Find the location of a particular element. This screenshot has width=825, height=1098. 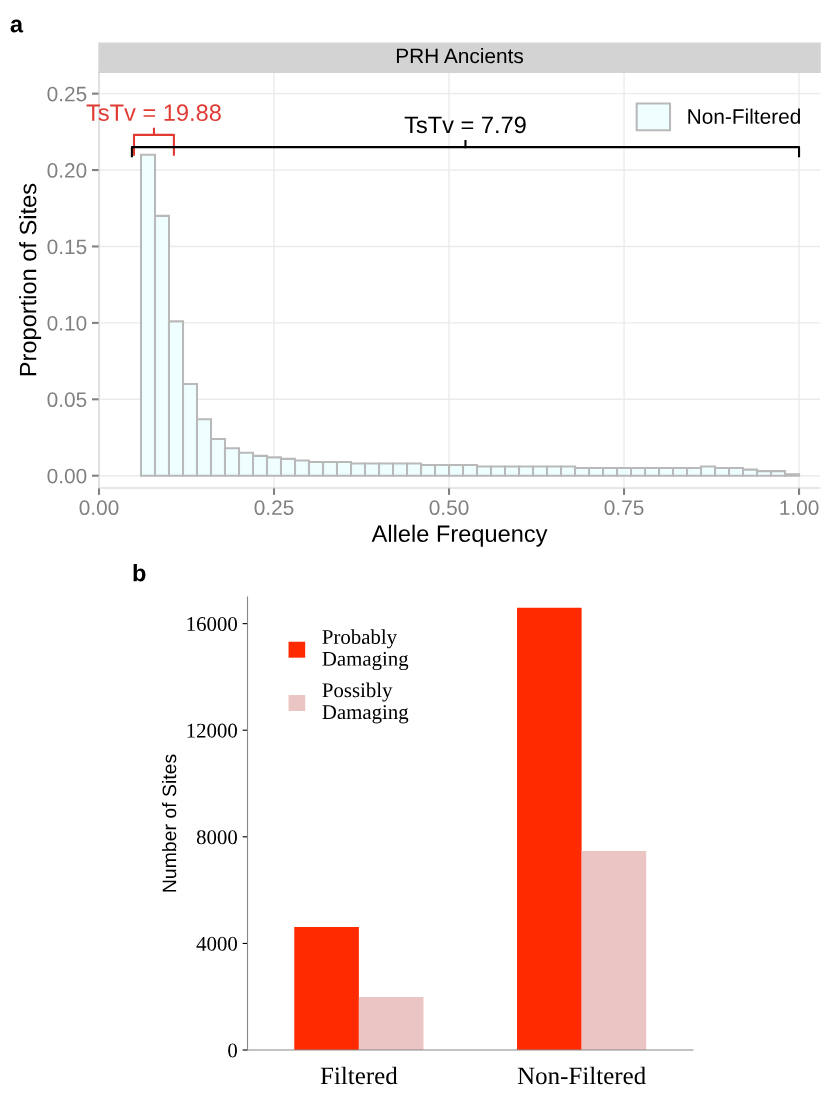

y-tick-label: 0.15 is located at coordinates (67, 247).